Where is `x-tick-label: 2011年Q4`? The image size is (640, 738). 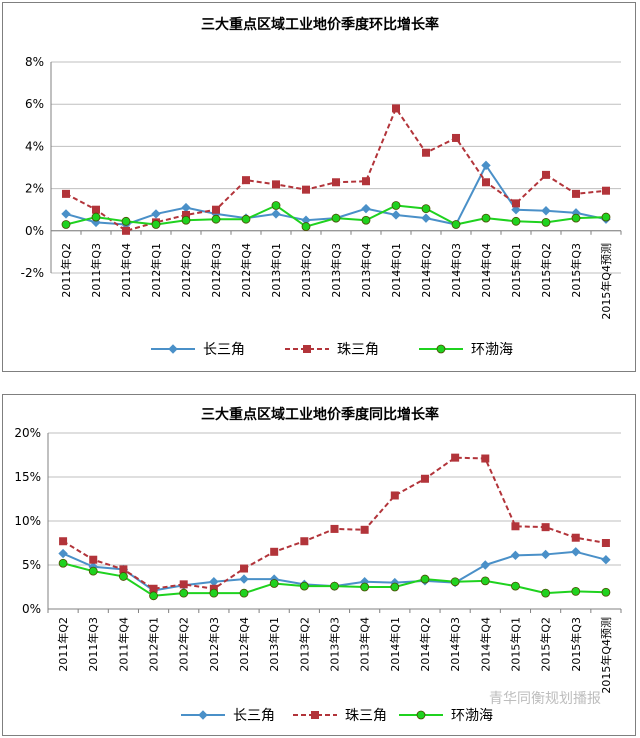 x-tick-label: 2011年Q4 is located at coordinates (126, 270).